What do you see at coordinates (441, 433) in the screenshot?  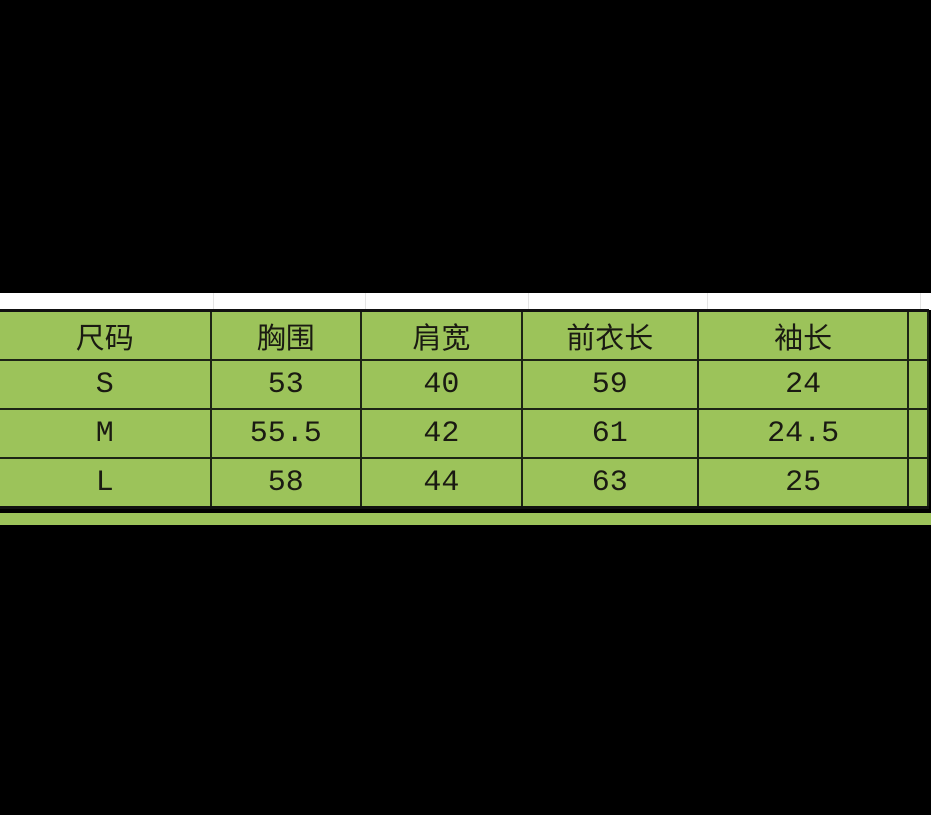 I see `cell-shoulder: 42` at bounding box center [441, 433].